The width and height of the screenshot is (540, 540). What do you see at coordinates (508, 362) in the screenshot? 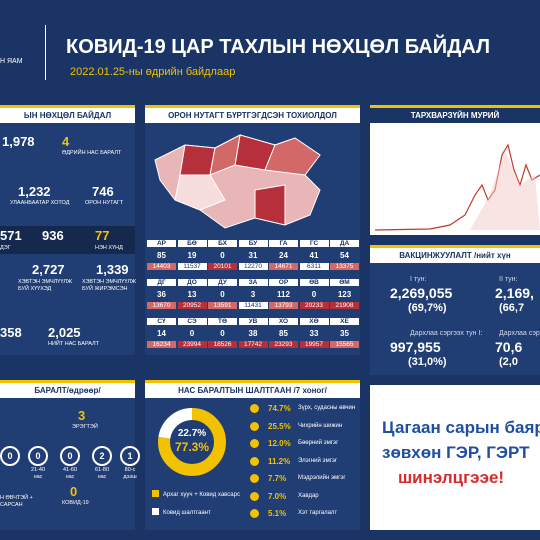
I see `dose-share: (2,0` at bounding box center [508, 362].